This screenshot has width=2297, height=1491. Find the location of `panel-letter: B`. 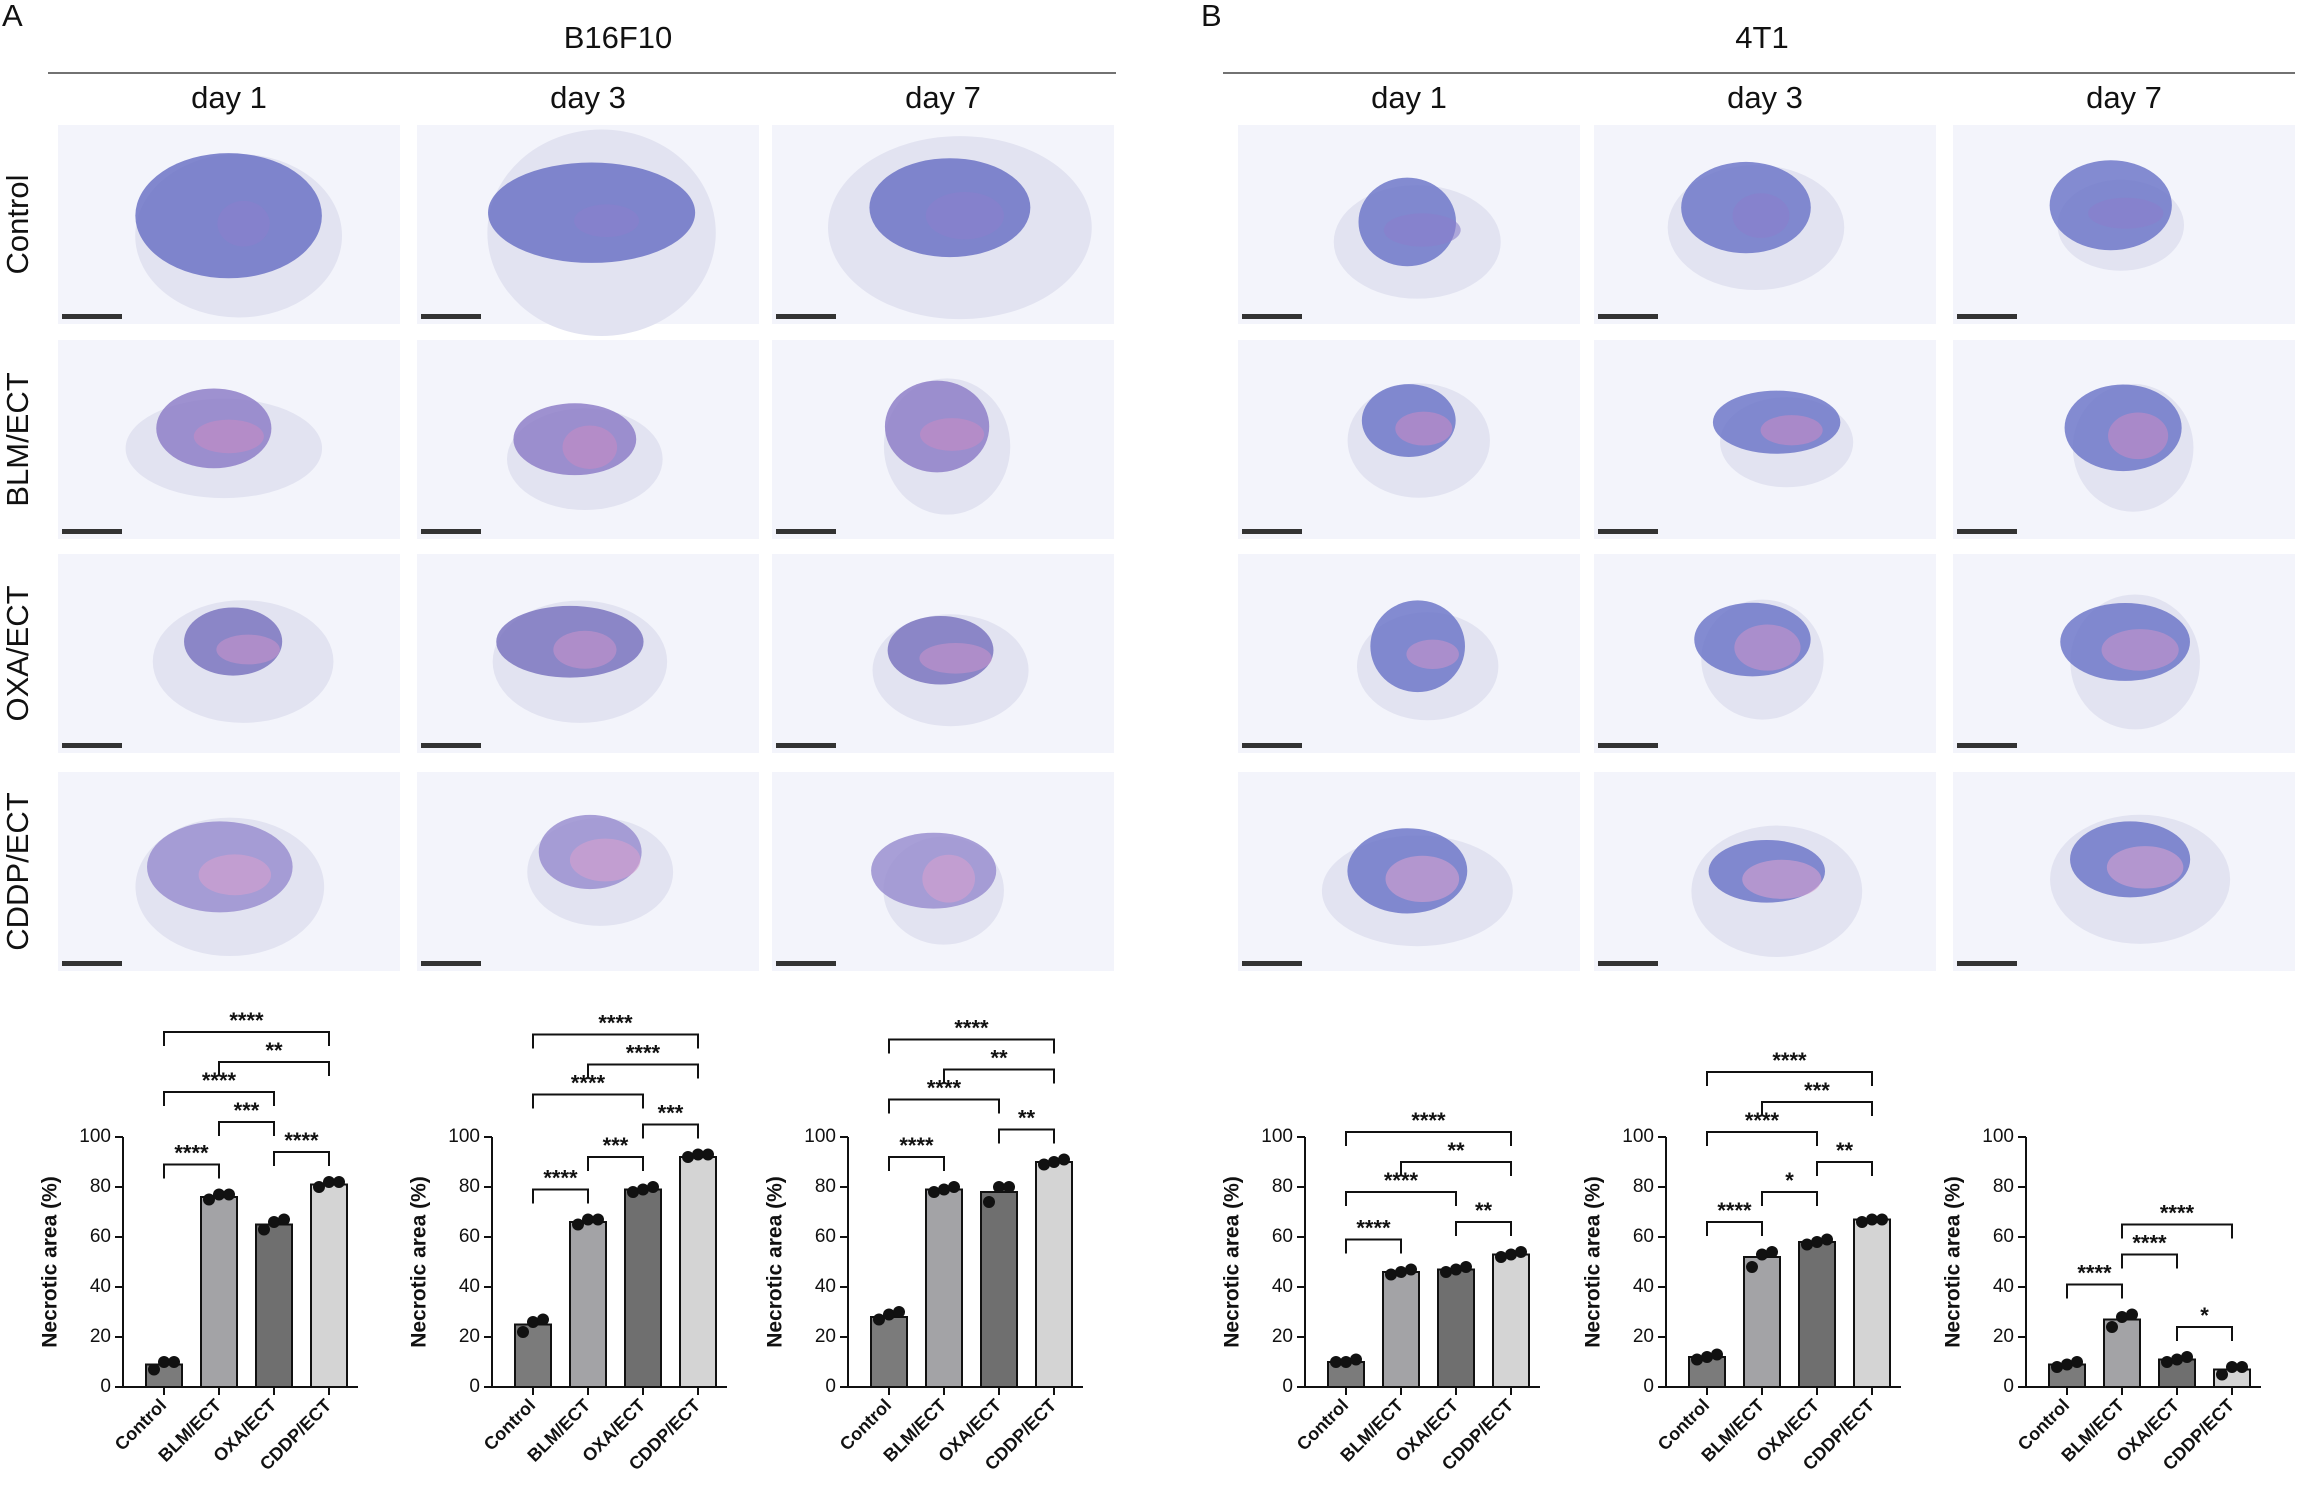

panel-letter: B is located at coordinates (1211, 16).